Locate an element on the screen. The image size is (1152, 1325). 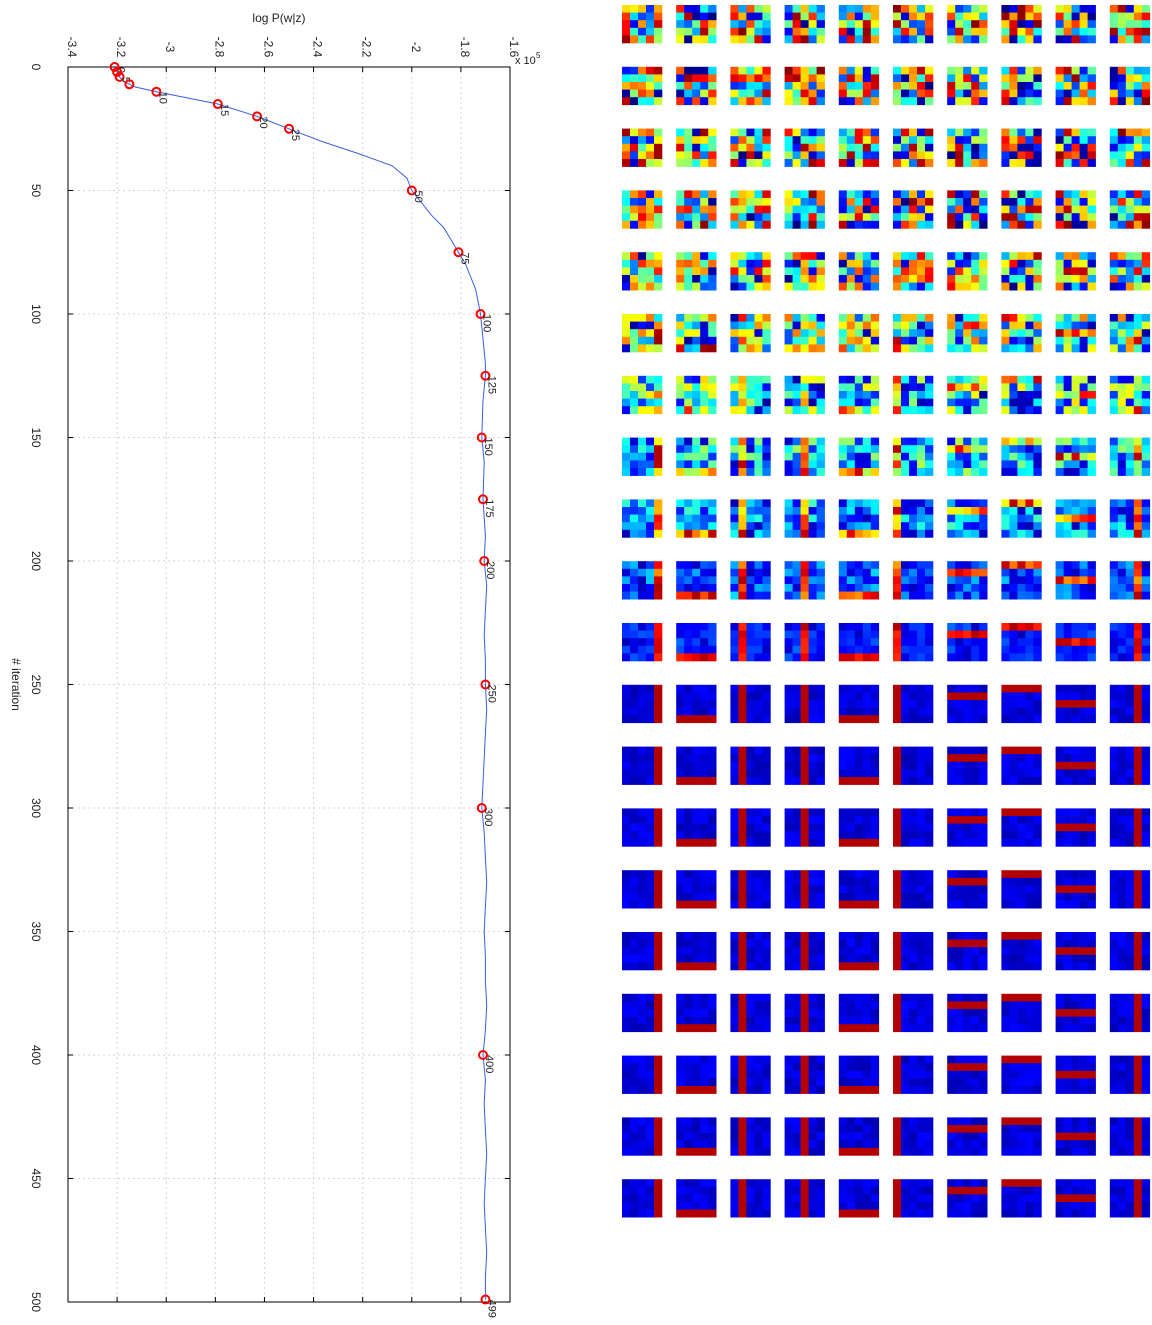
x-tick-label: 100 is located at coordinates (36, 314).